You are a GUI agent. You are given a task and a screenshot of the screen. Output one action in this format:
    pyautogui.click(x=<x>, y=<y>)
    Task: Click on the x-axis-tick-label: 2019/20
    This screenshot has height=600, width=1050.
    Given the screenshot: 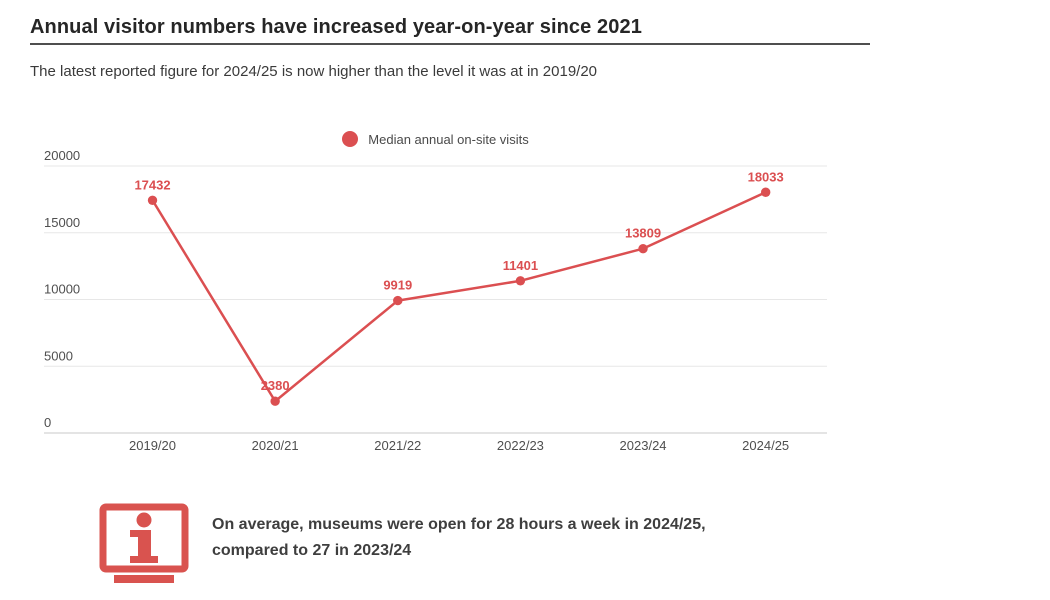 What is the action you would take?
    pyautogui.click(x=152, y=445)
    